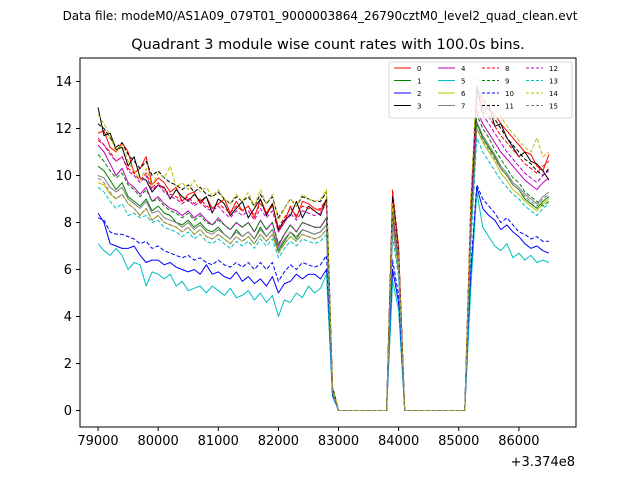 This screenshot has height=480, width=640. What do you see at coordinates (338, 441) in the screenshot?
I see `x-tick-label: 83000` at bounding box center [338, 441].